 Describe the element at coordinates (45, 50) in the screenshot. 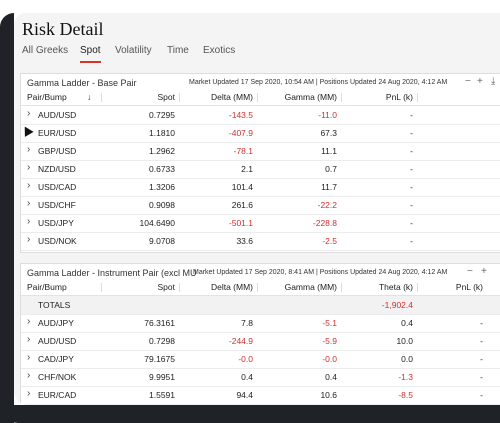

I see `tab-all-greeks: All Greeks` at that location.